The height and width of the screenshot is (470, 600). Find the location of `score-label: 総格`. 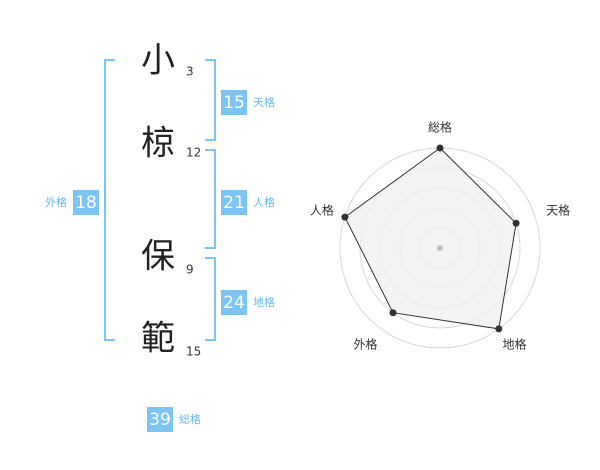

score-label: 総格 is located at coordinates (190, 419).